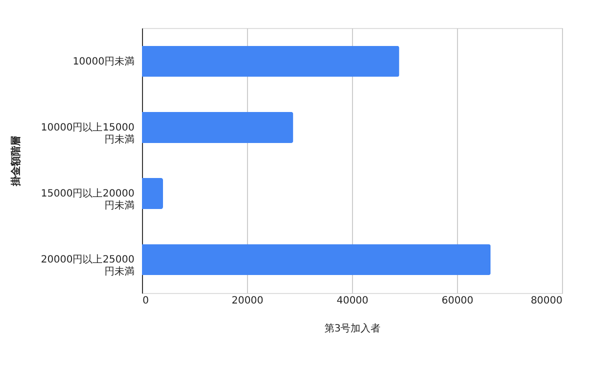  What do you see at coordinates (87, 266) in the screenshot?
I see `y-tick-label: 20000円以上25000円未満` at bounding box center [87, 266].